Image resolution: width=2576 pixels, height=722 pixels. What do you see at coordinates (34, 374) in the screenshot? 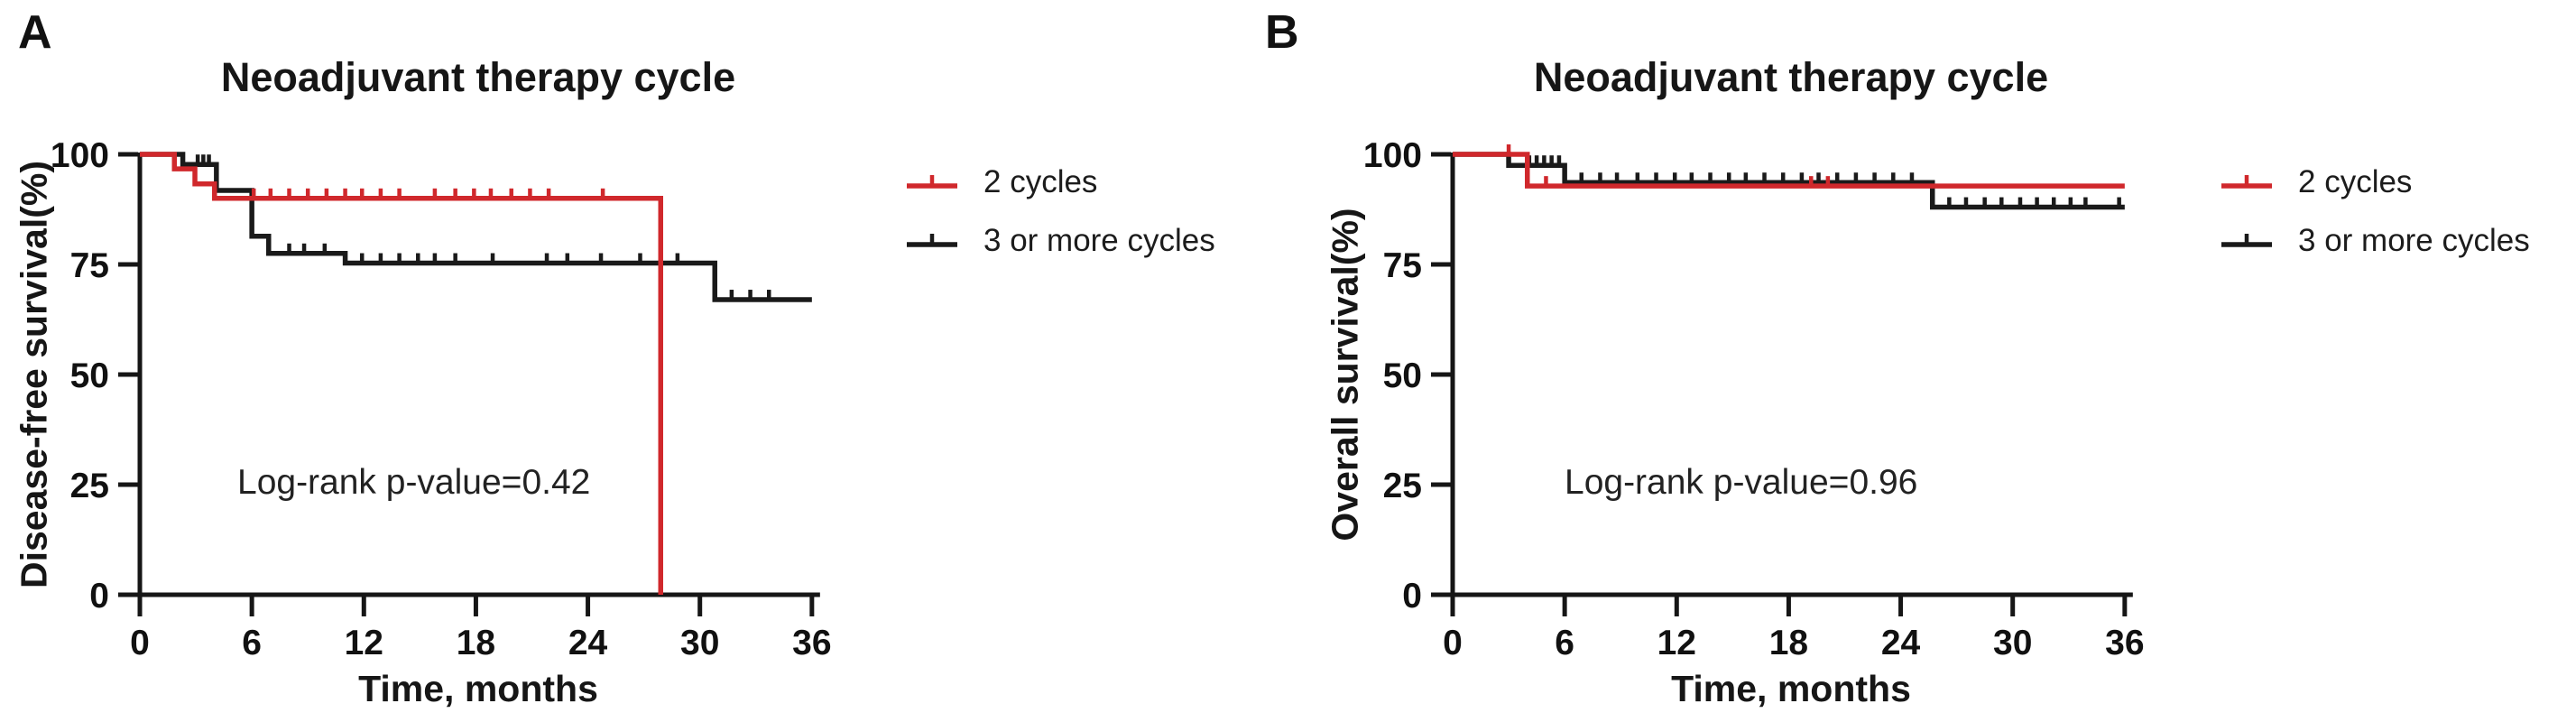
I see `panel-a-y-axis-label: Disease-free survival(%)` at bounding box center [34, 374].